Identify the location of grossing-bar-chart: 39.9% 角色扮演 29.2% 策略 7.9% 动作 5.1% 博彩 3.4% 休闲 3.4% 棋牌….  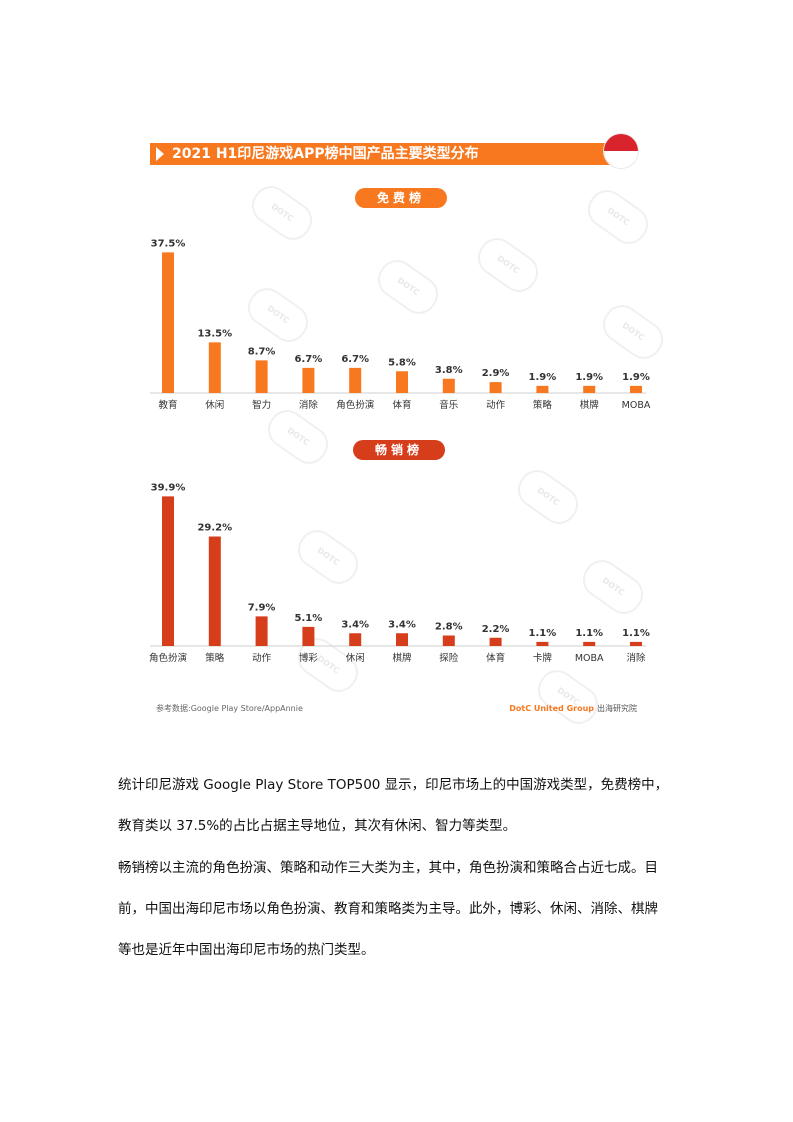
(399, 573).